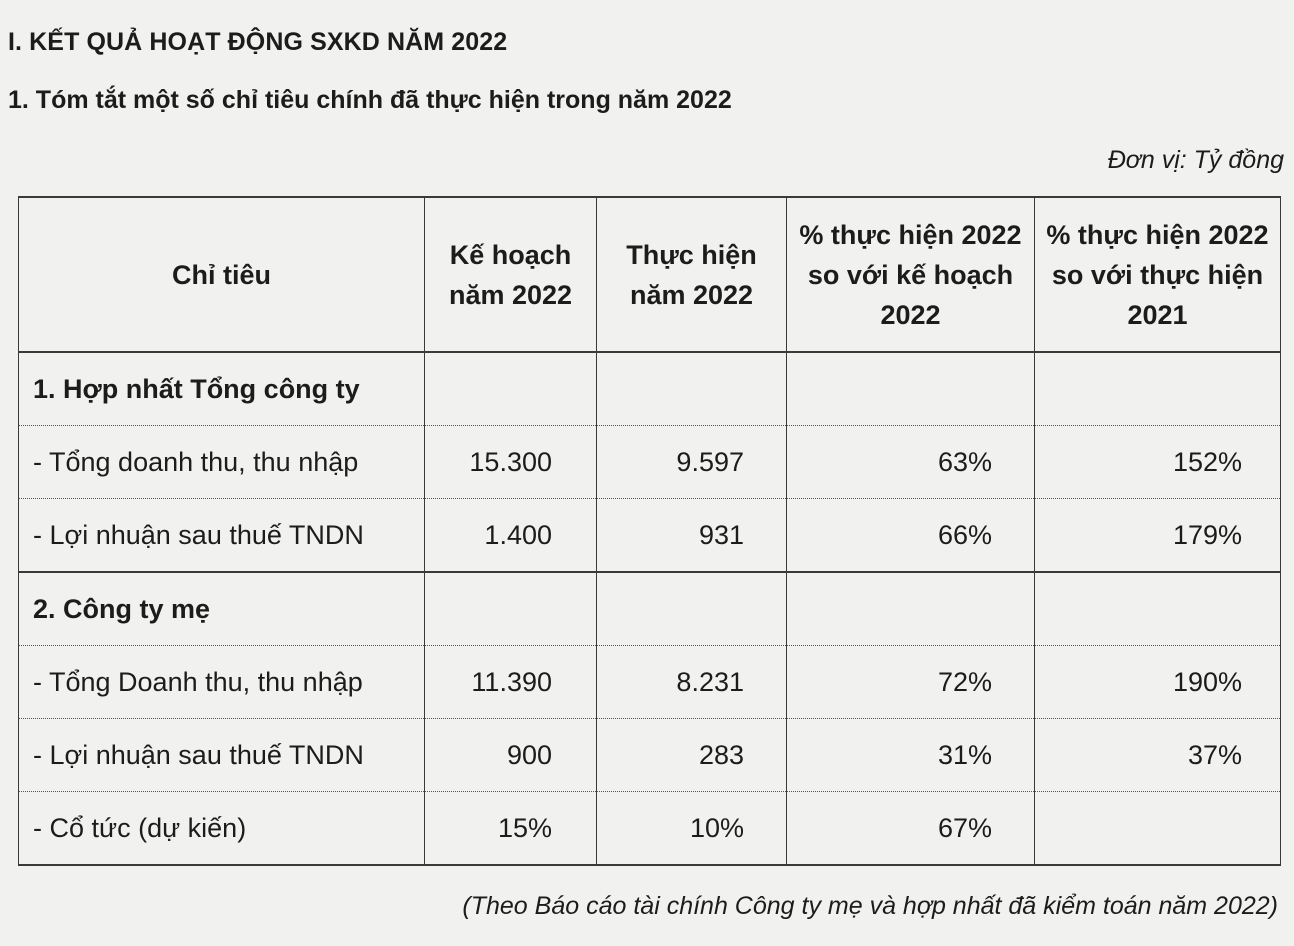 The image size is (1294, 946). What do you see at coordinates (510, 755) in the screenshot?
I see `cell-plan: 900` at bounding box center [510, 755].